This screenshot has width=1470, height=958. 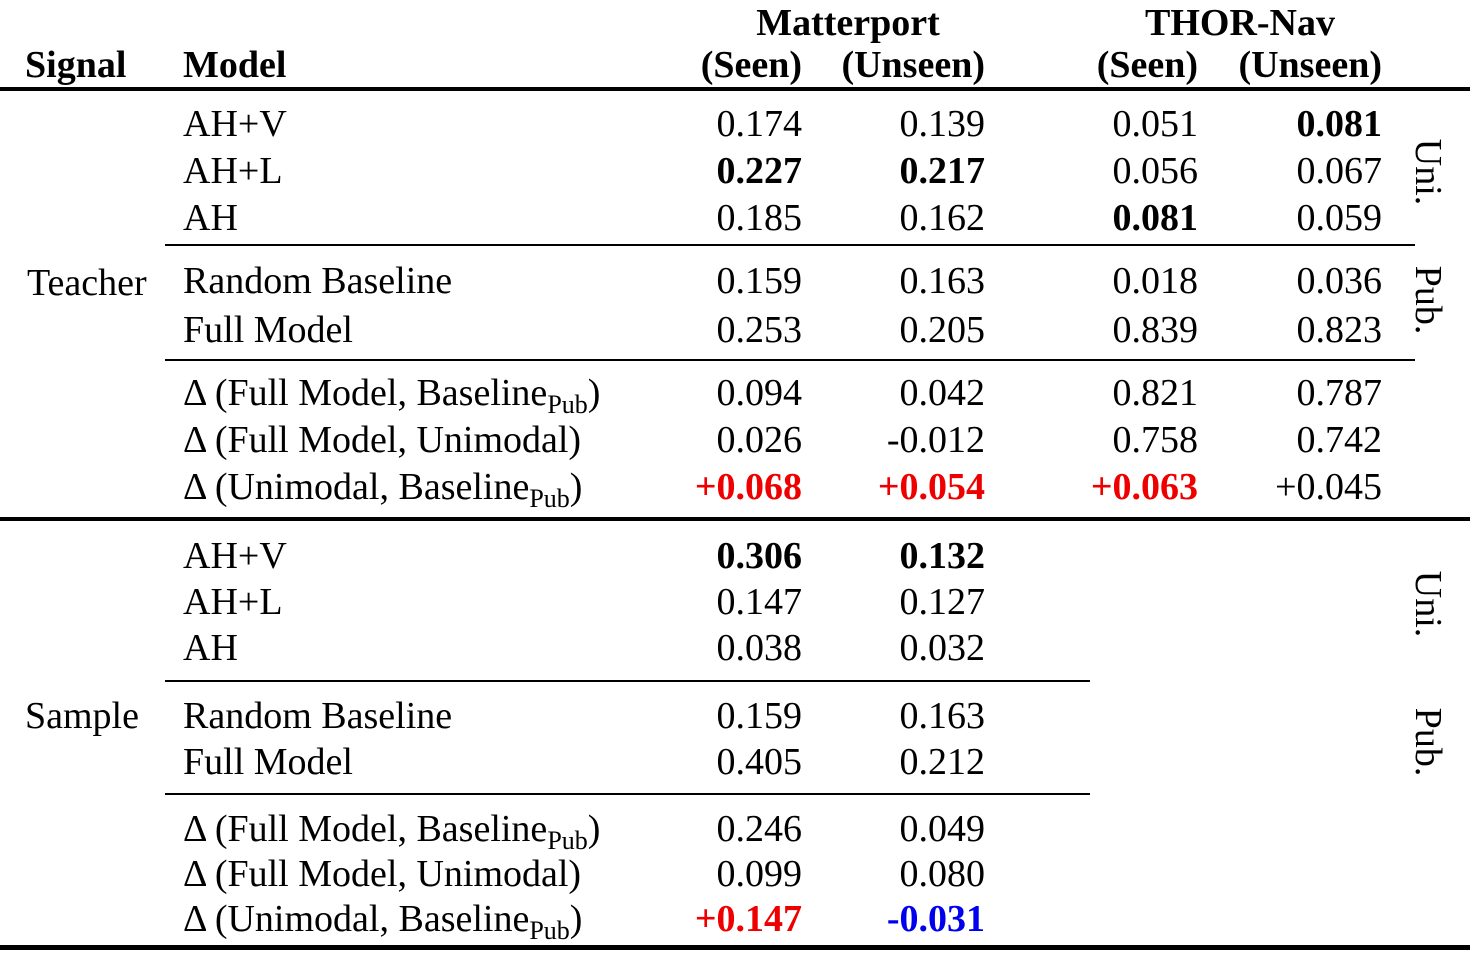 What do you see at coordinates (848, 23) in the screenshot?
I see `column-group-matterport: Matterport` at bounding box center [848, 23].